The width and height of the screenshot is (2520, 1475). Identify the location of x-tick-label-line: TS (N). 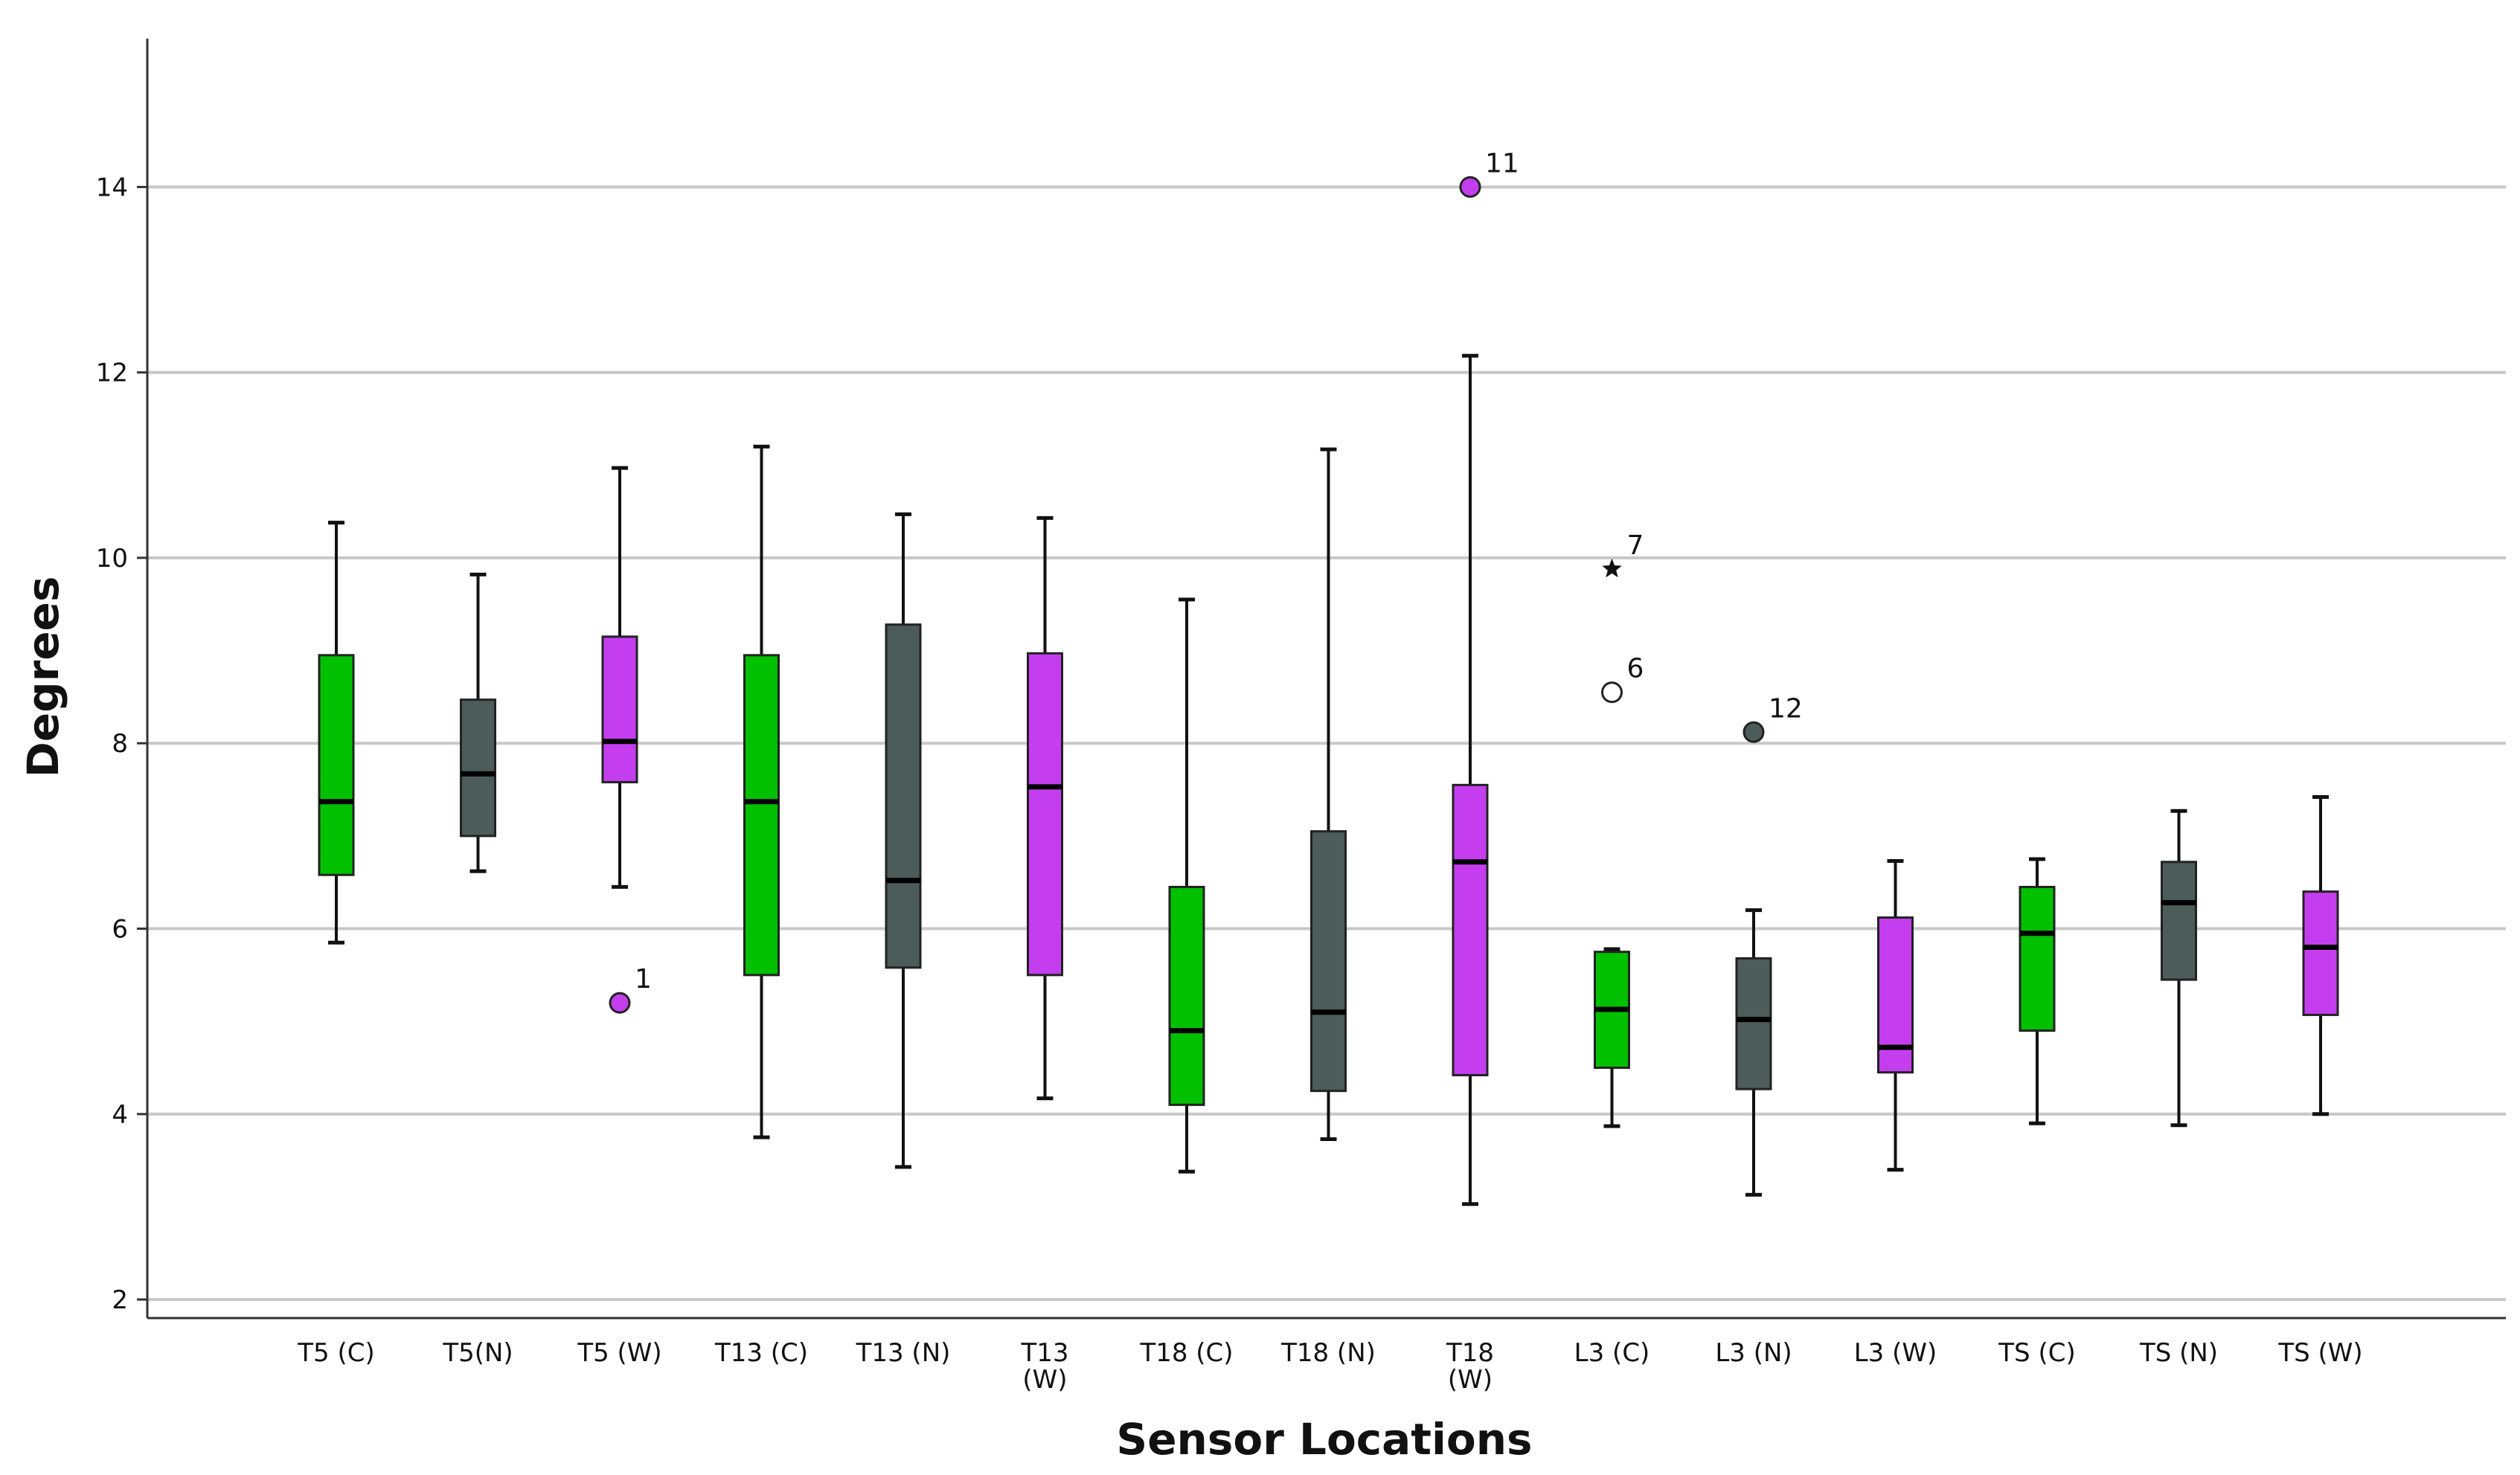
(2179, 1353).